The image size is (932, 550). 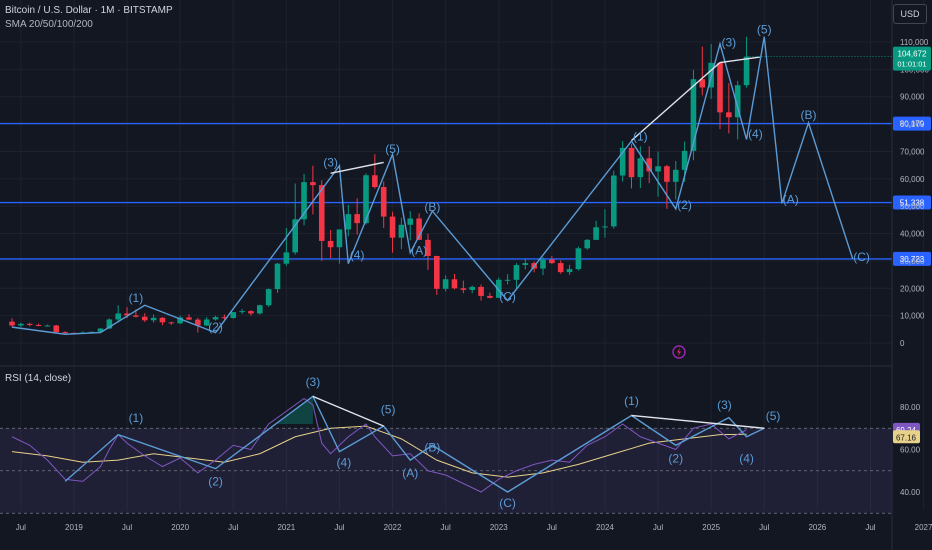 What do you see at coordinates (912, 261) in the screenshot?
I see `price-tick-label: 30,000` at bounding box center [912, 261].